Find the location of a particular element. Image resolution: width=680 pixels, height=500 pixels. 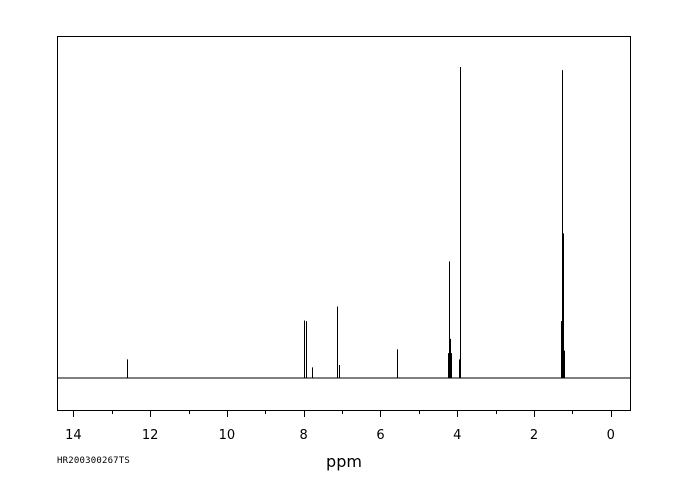

x-tick-label: 12 is located at coordinates (150, 435).